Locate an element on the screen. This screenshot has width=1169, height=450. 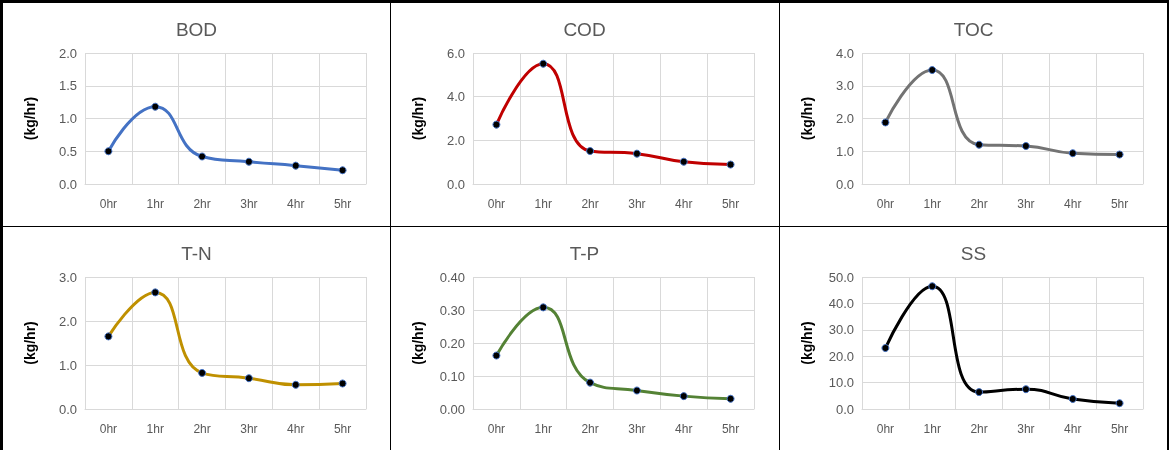
y-tick-label: 10.0 is located at coordinates (841, 382).